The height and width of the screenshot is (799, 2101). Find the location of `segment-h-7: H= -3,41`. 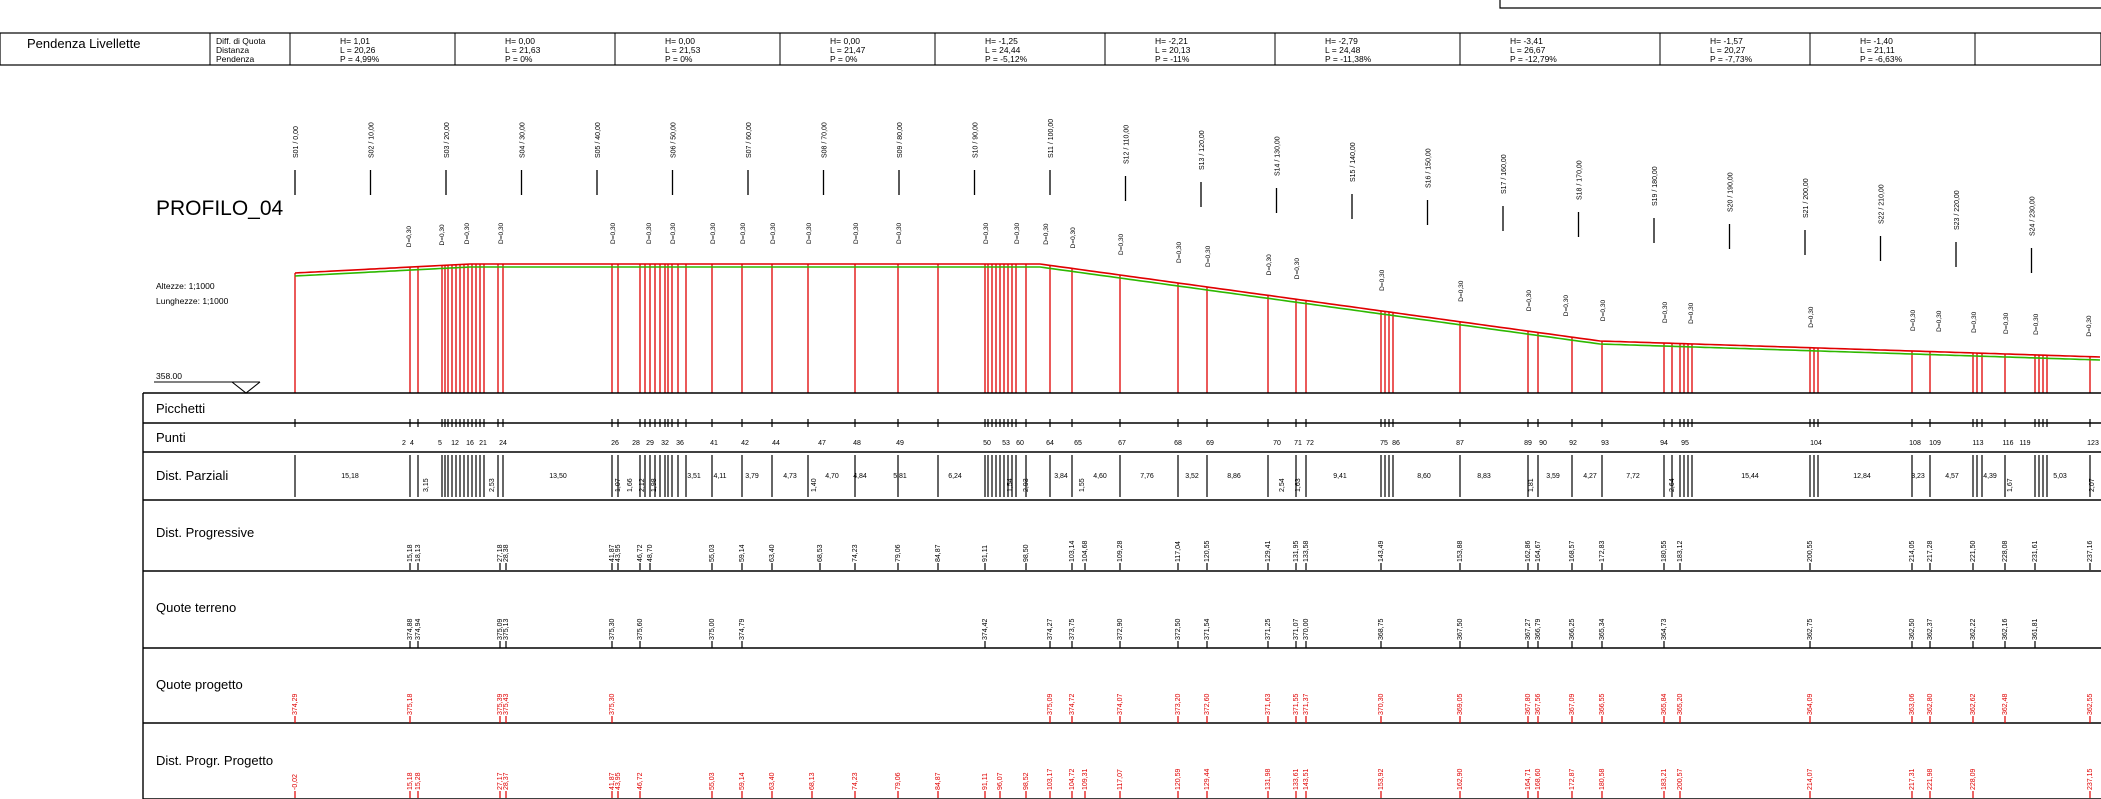

segment-h-7: H= -3,41 is located at coordinates (1526, 41).